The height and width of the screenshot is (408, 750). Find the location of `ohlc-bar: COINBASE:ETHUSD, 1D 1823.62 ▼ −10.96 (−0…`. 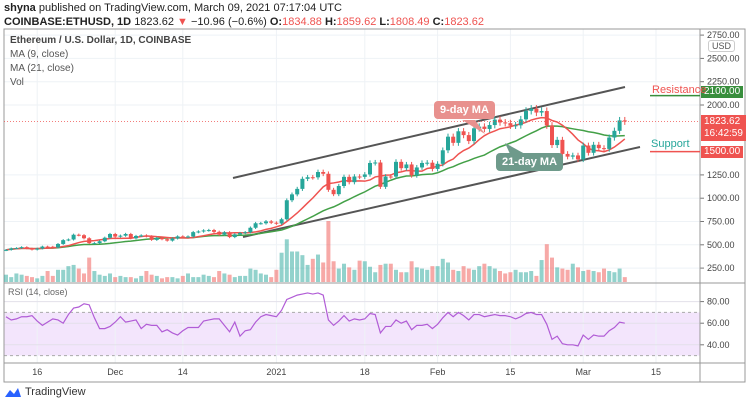

ohlc-bar: COINBASE:ETHUSD, 1D 1823.62 ▼ −10.96 (−0… is located at coordinates (244, 22).